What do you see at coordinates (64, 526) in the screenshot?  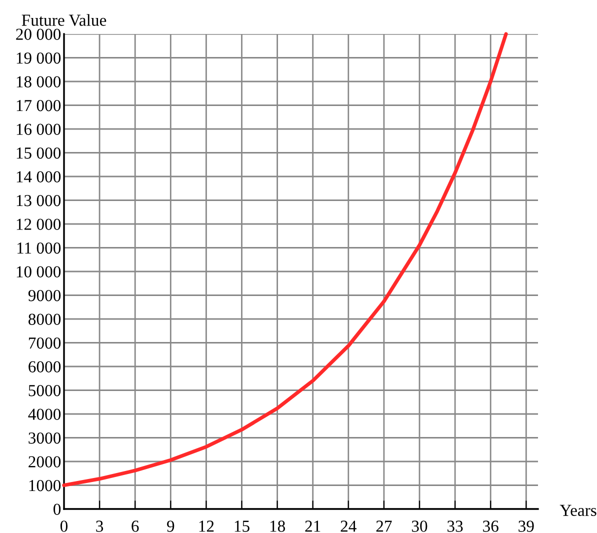 I see `x-tick-label: 0` at bounding box center [64, 526].